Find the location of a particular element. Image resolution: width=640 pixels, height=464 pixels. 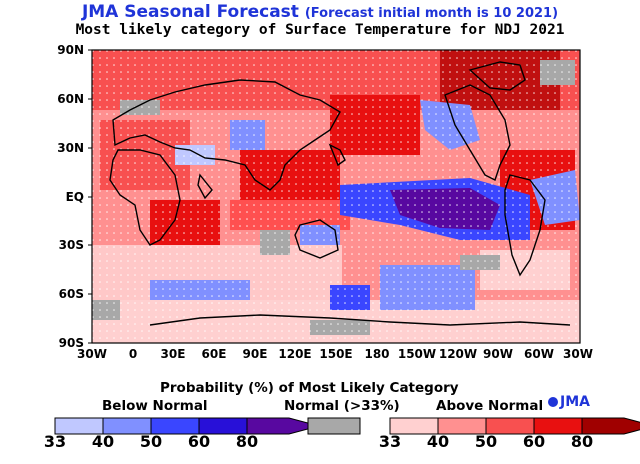

below-tick: 60 is located at coordinates (199, 441).